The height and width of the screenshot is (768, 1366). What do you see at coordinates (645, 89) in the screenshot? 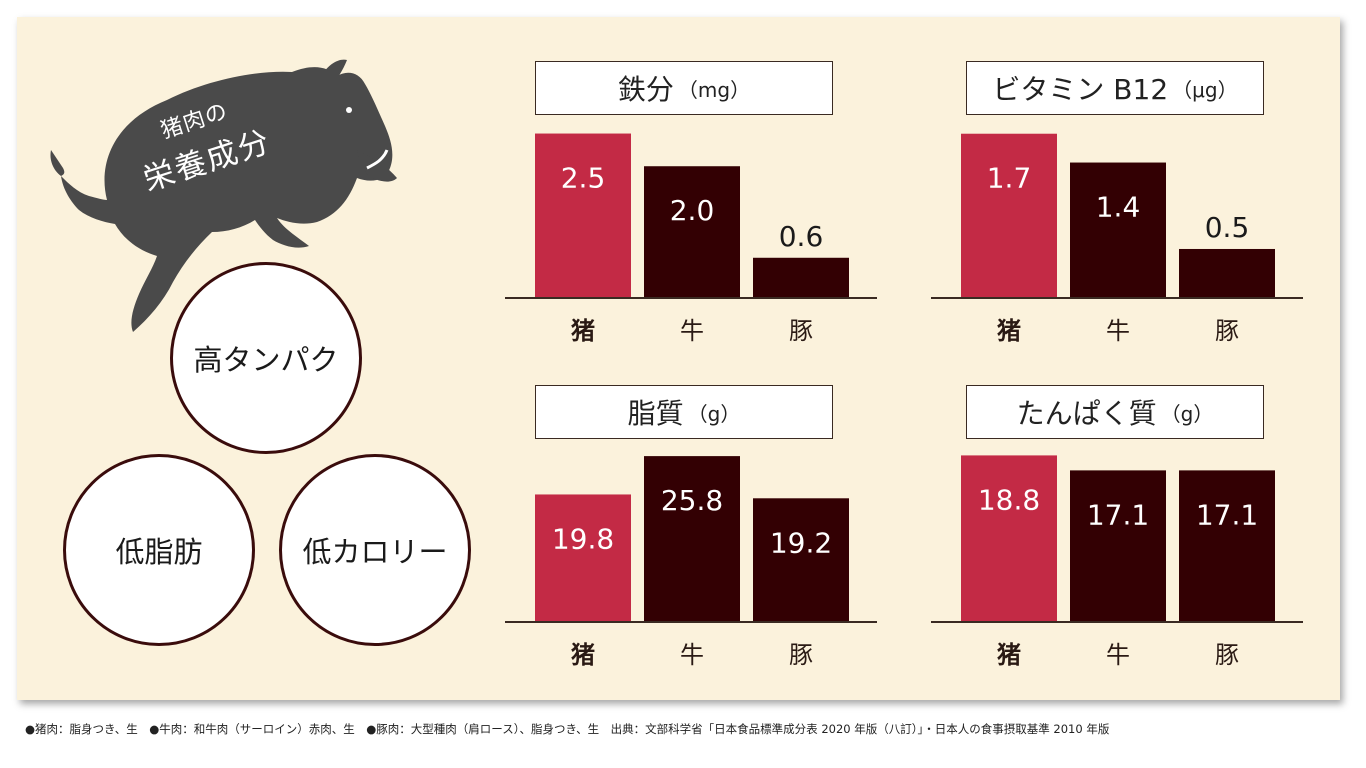
I see `chart-title-text: 鉄分` at bounding box center [645, 89].